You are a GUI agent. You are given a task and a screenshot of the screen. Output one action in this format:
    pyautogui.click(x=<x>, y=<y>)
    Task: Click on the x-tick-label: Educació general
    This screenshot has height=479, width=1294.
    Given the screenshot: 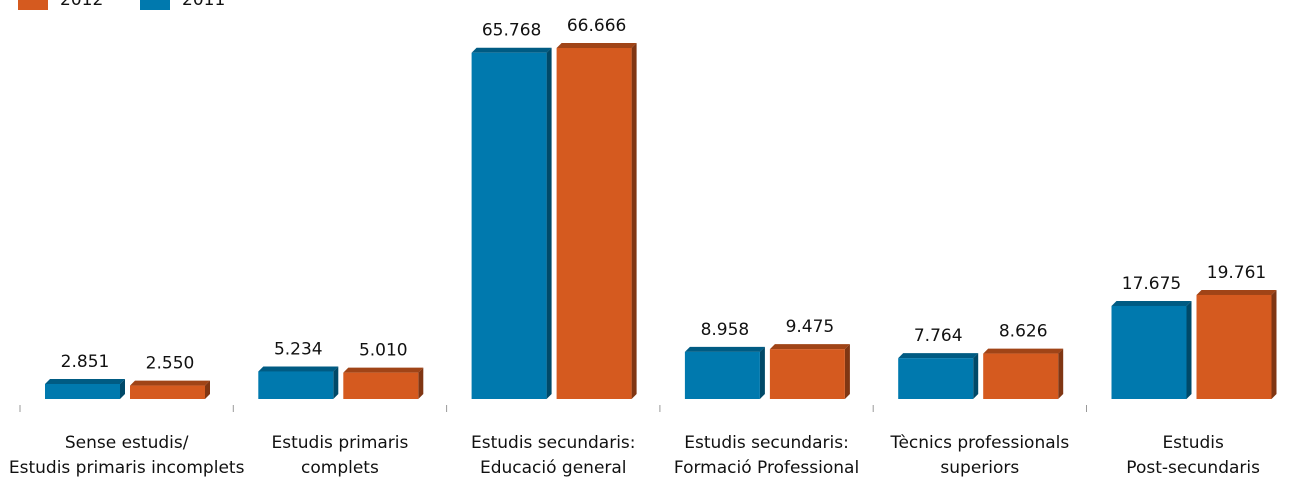 What is the action you would take?
    pyautogui.click(x=553, y=468)
    